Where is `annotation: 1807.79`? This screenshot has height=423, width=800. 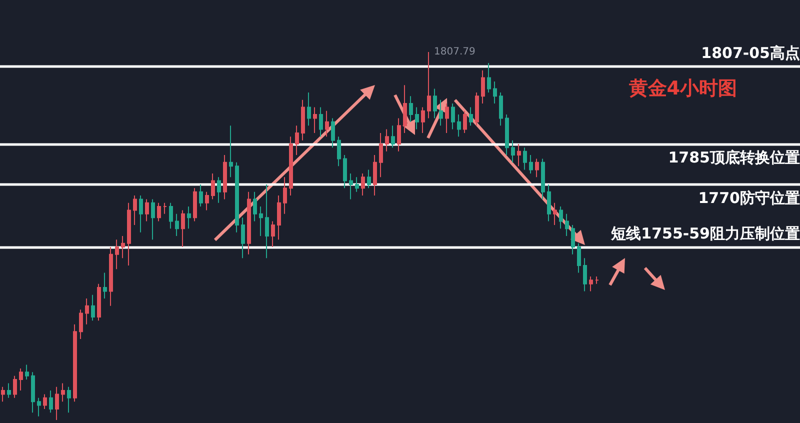 annotation: 1807.79 is located at coordinates (455, 52).